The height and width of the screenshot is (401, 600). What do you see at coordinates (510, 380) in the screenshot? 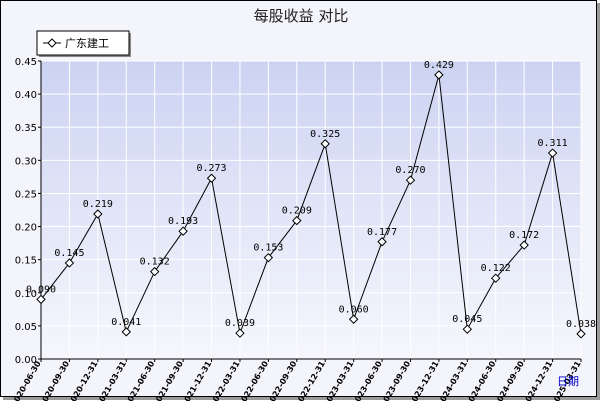
I see `x-tick-label: 2024-09-30` at bounding box center [510, 380].